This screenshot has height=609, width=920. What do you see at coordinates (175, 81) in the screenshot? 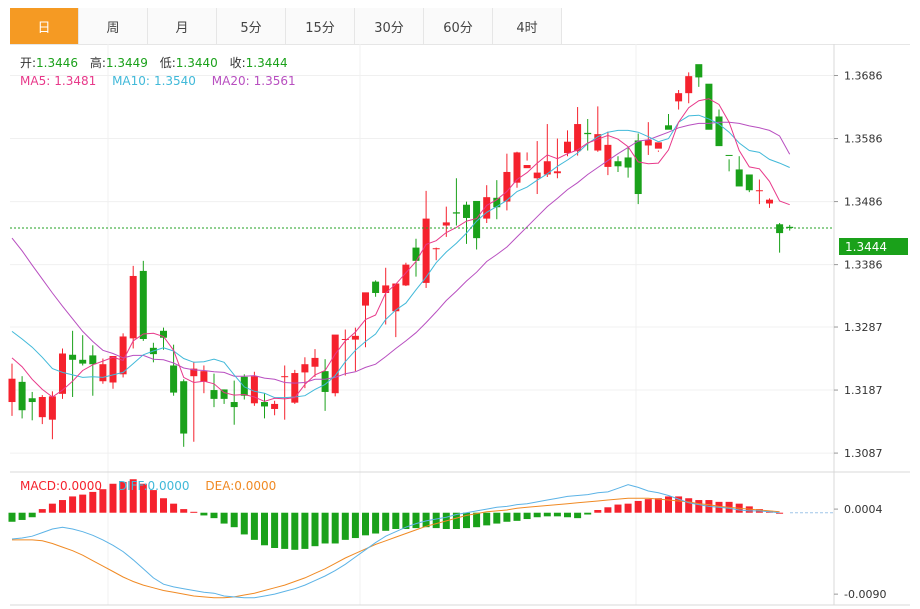
I see `ma10-value: 1.3540` at bounding box center [175, 81].